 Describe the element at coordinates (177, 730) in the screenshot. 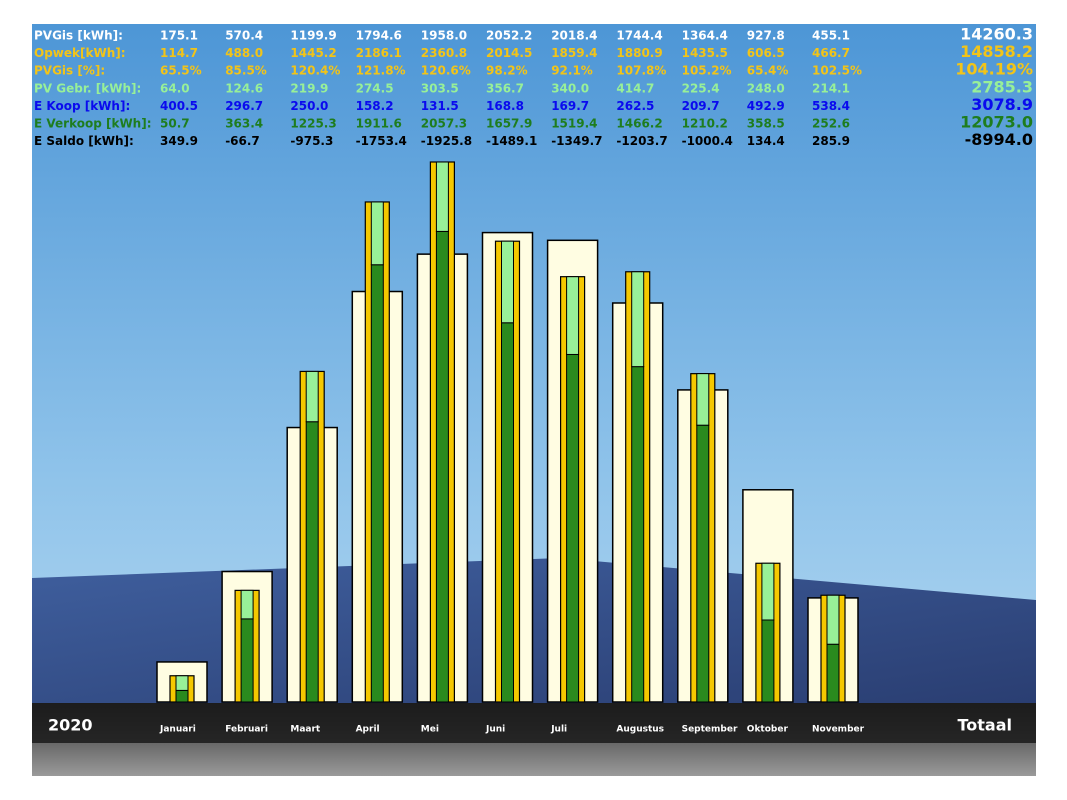

I see `month-label: Januari` at that location.